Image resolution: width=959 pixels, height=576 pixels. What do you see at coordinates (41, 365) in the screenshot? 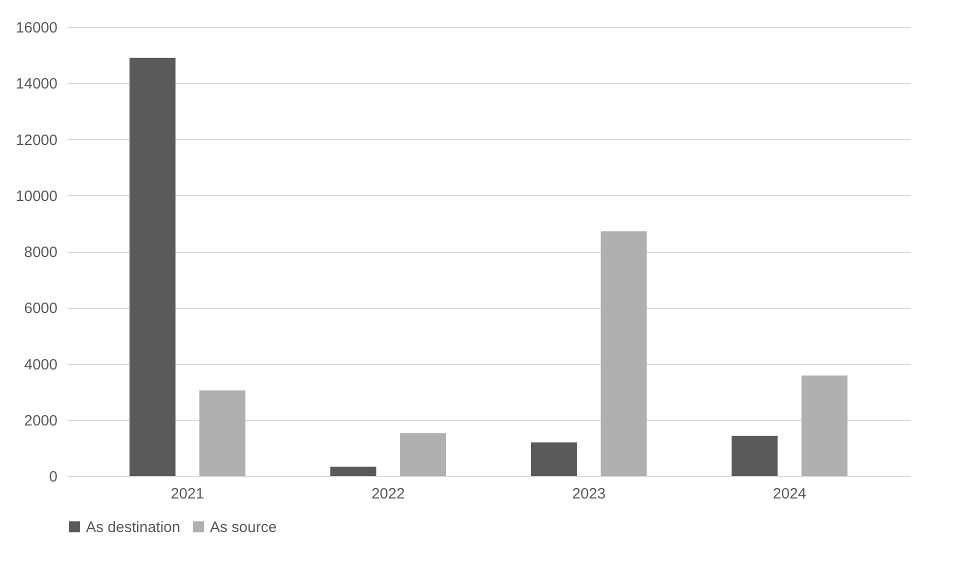
I see `y-tick-label: 4000` at bounding box center [41, 365].